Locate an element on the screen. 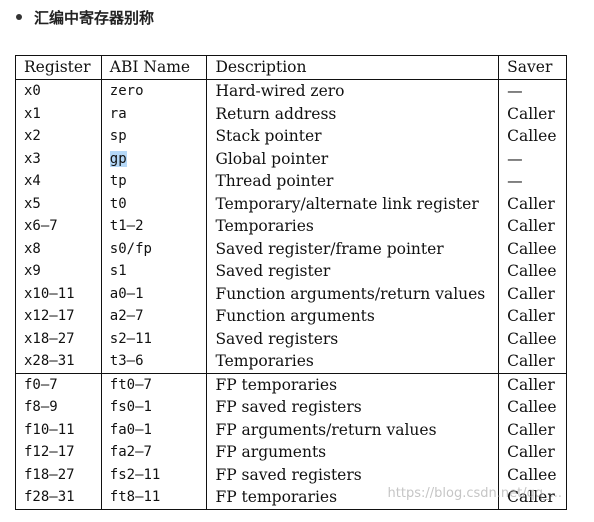  table-row: x0 zero Hard-wired zero — is located at coordinates (291, 91).